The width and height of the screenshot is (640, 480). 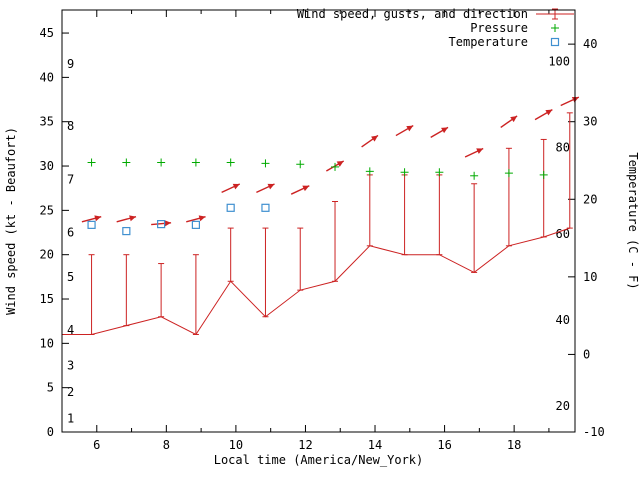 I want to click on svg-text: 16, so click(x=444, y=445).